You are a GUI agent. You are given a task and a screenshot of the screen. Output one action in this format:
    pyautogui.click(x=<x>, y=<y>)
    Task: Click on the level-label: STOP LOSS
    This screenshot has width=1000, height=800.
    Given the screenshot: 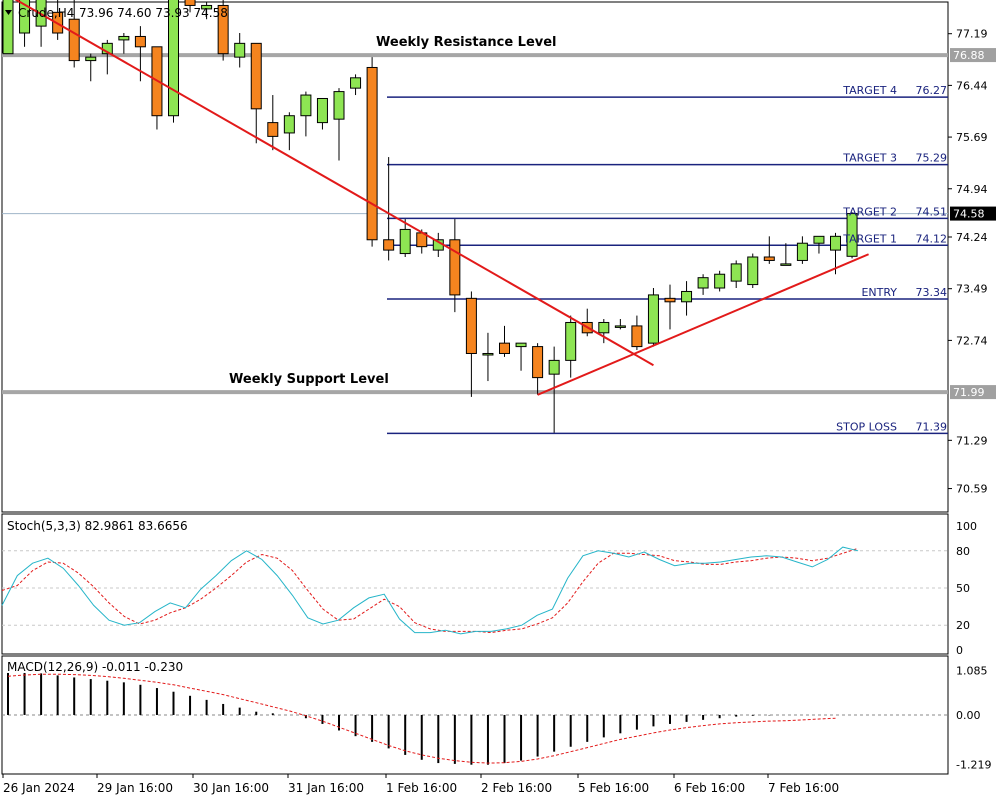 What is the action you would take?
    pyautogui.click(x=866, y=426)
    